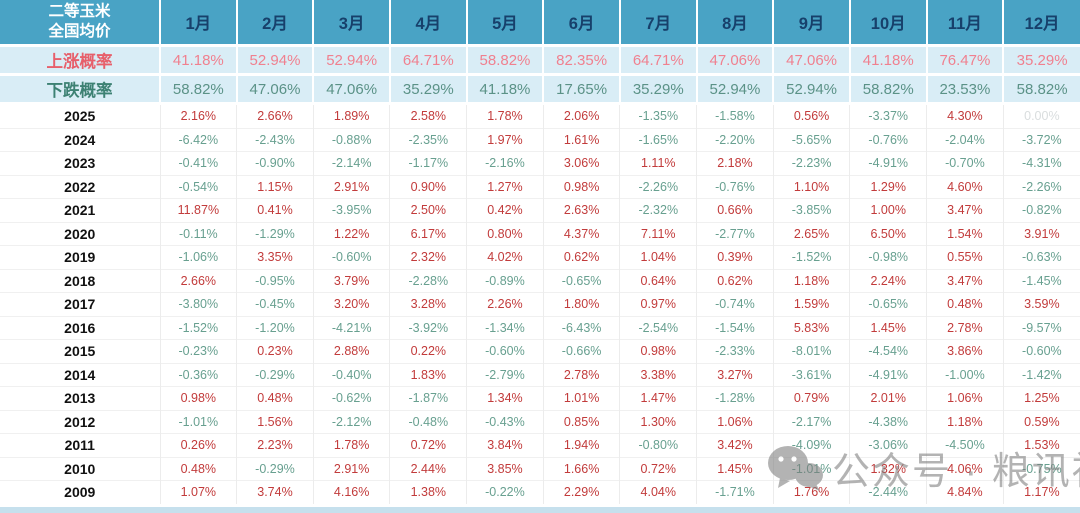 The height and width of the screenshot is (513, 1080). Describe the element at coordinates (735, 139) in the screenshot. I see `change-value: -2.20%` at that location.